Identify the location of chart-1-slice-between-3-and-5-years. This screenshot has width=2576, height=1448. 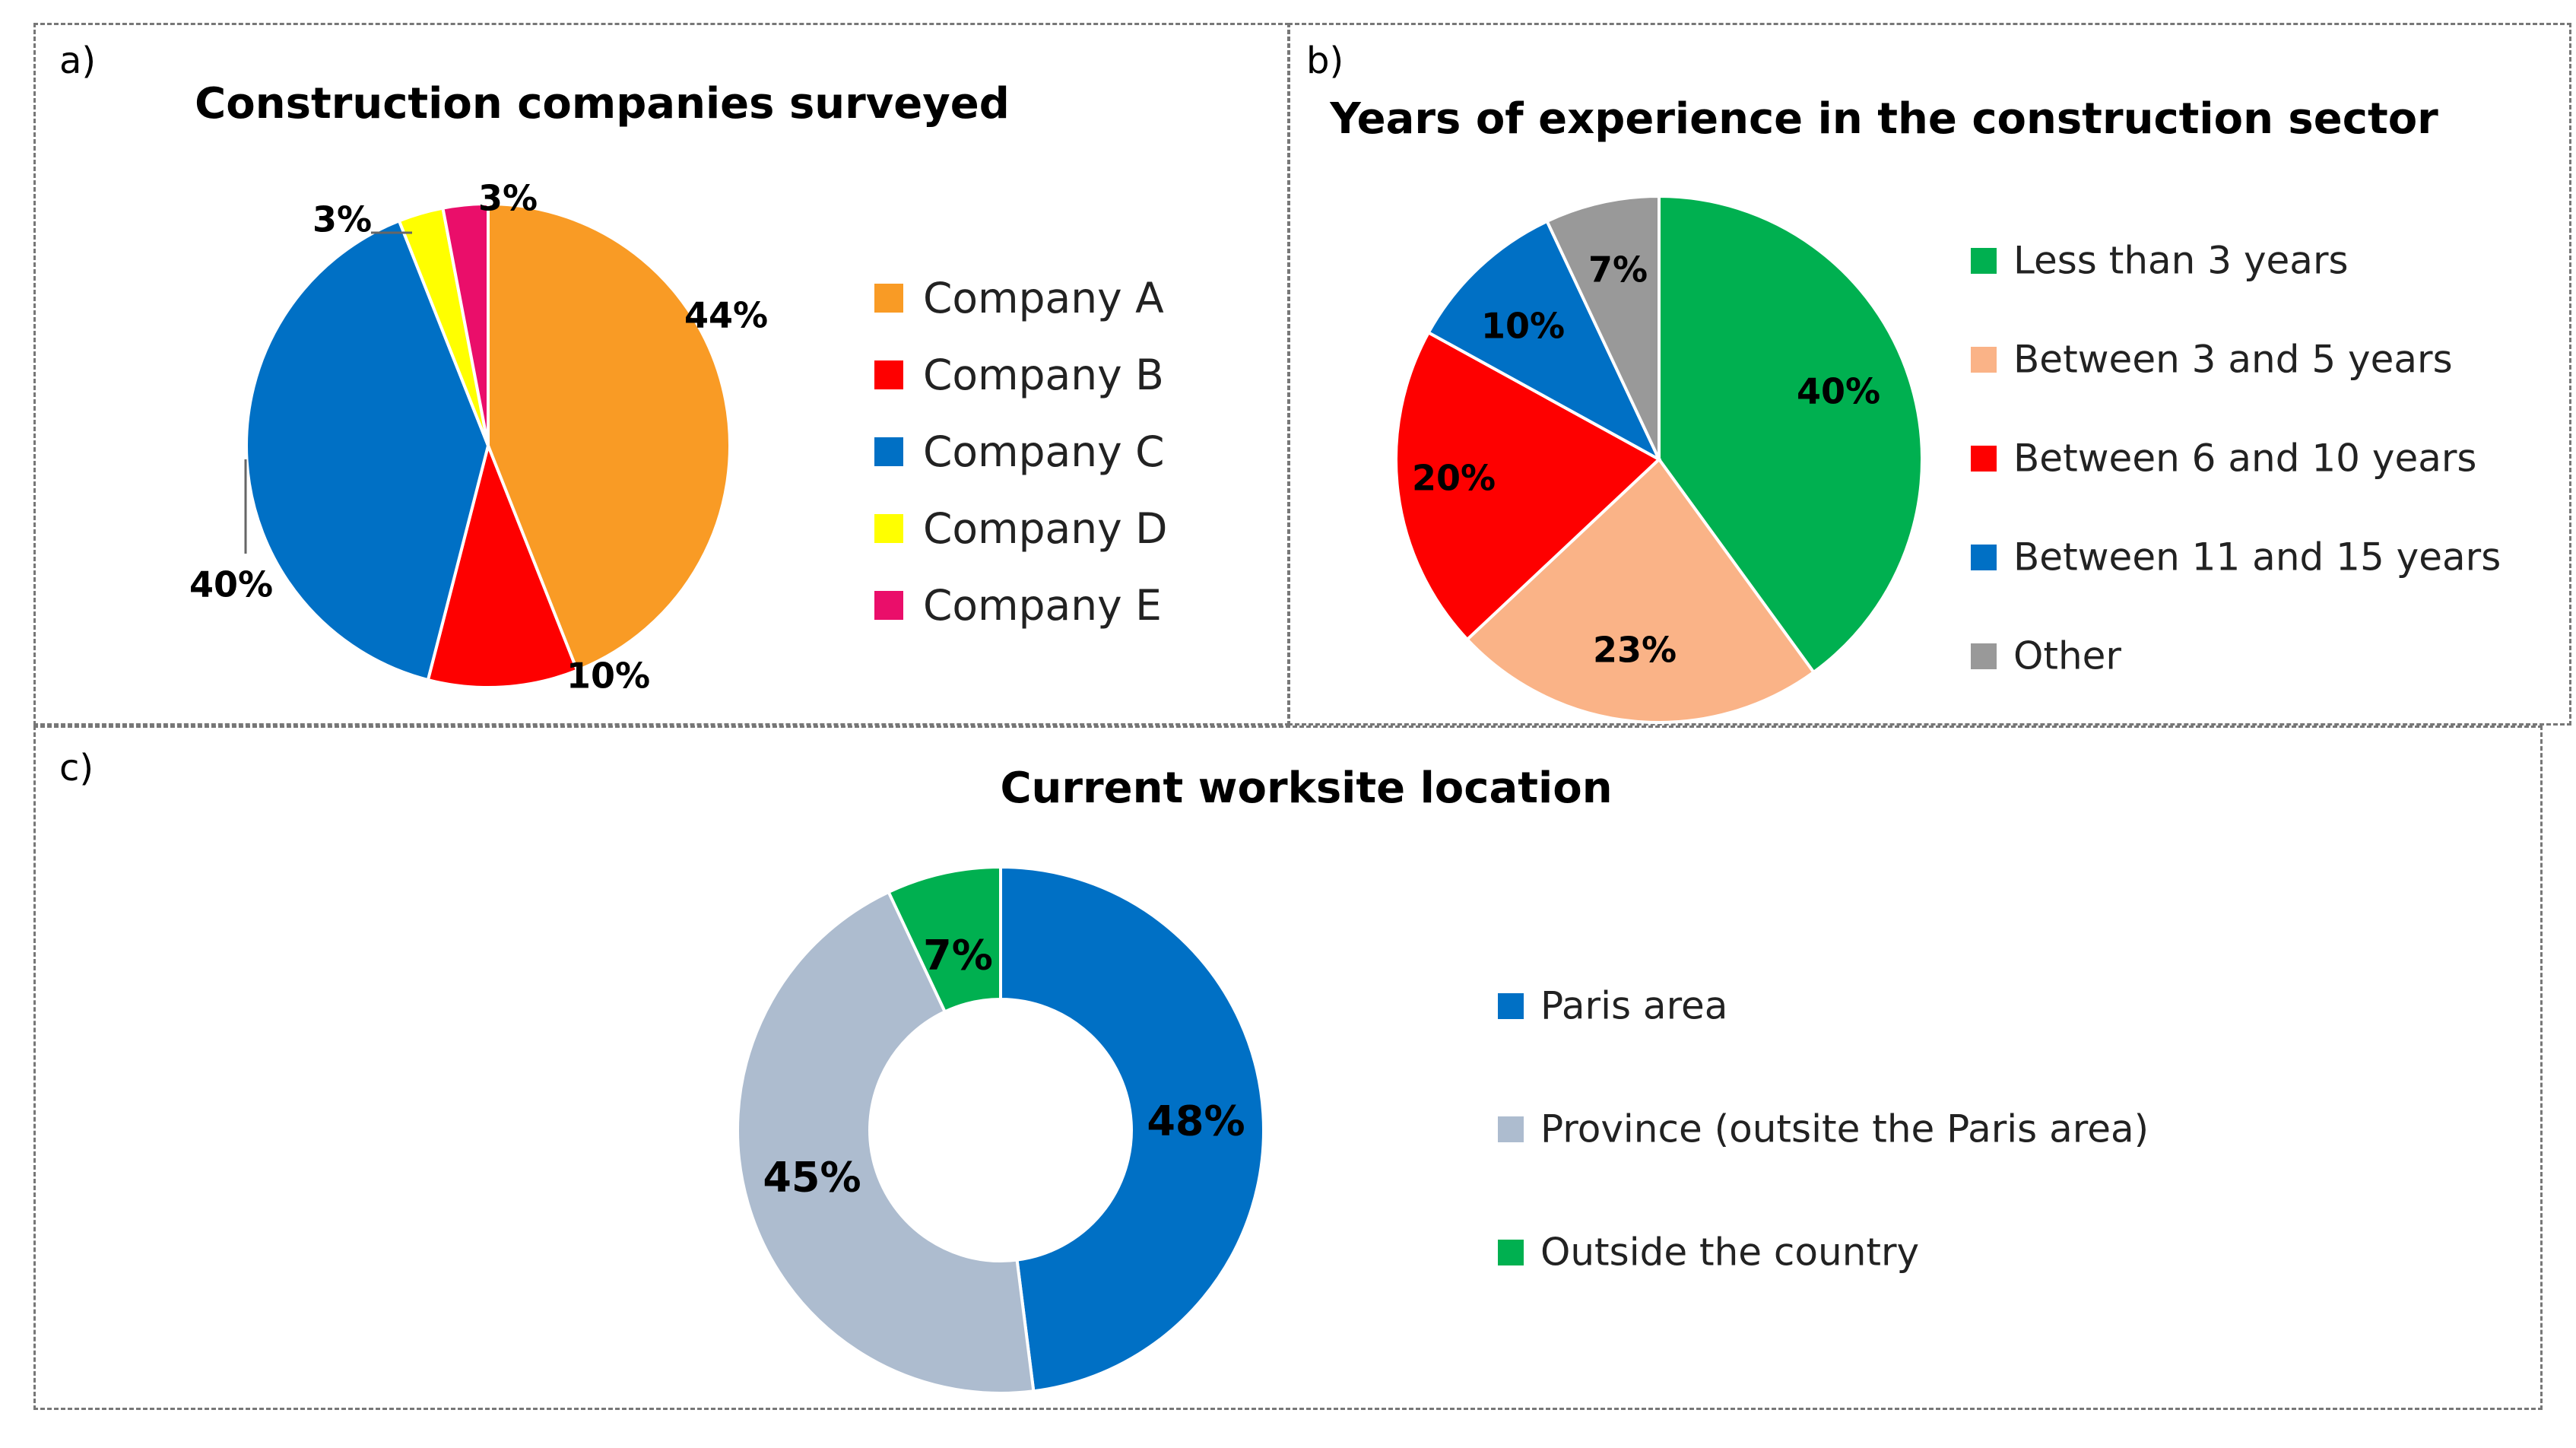
(1640, 590).